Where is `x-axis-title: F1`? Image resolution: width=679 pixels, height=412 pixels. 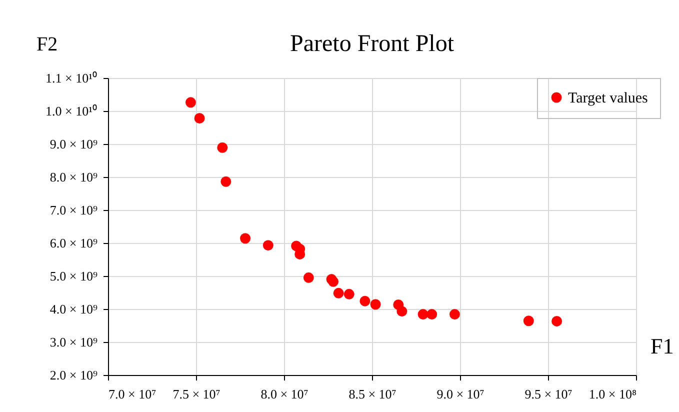
x-axis-title: F1 is located at coordinates (662, 346).